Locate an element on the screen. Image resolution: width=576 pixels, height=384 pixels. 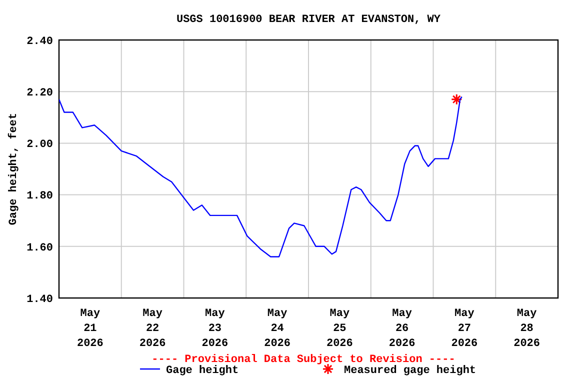
x-tick-label: May 21 2026 is located at coordinates (90, 329).